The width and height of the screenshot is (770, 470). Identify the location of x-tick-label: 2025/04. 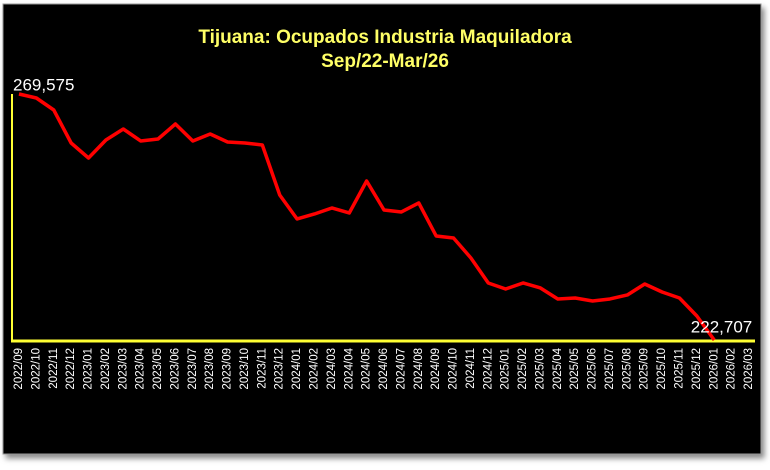
(558, 368).